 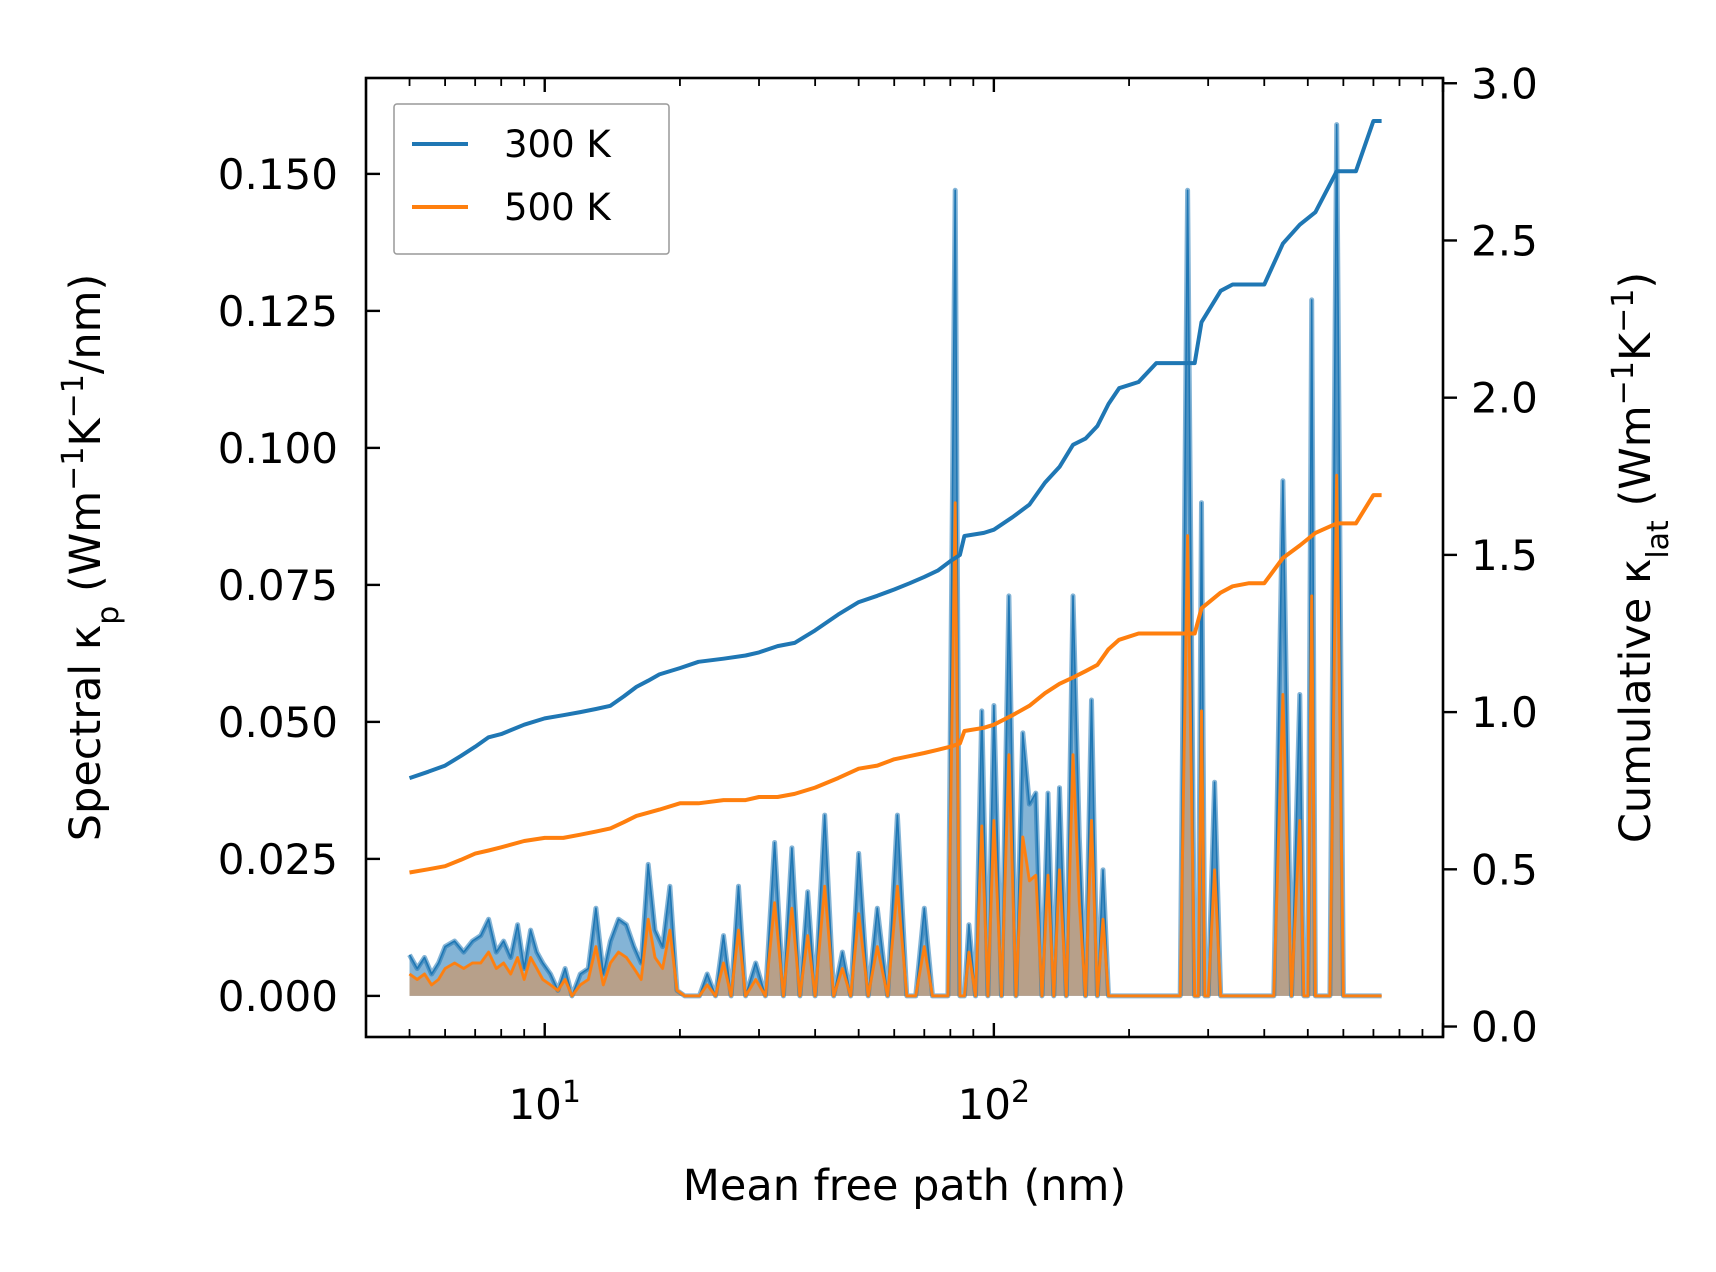 I want to click on y-right-tick-label: 2.5, so click(x=1504, y=240).